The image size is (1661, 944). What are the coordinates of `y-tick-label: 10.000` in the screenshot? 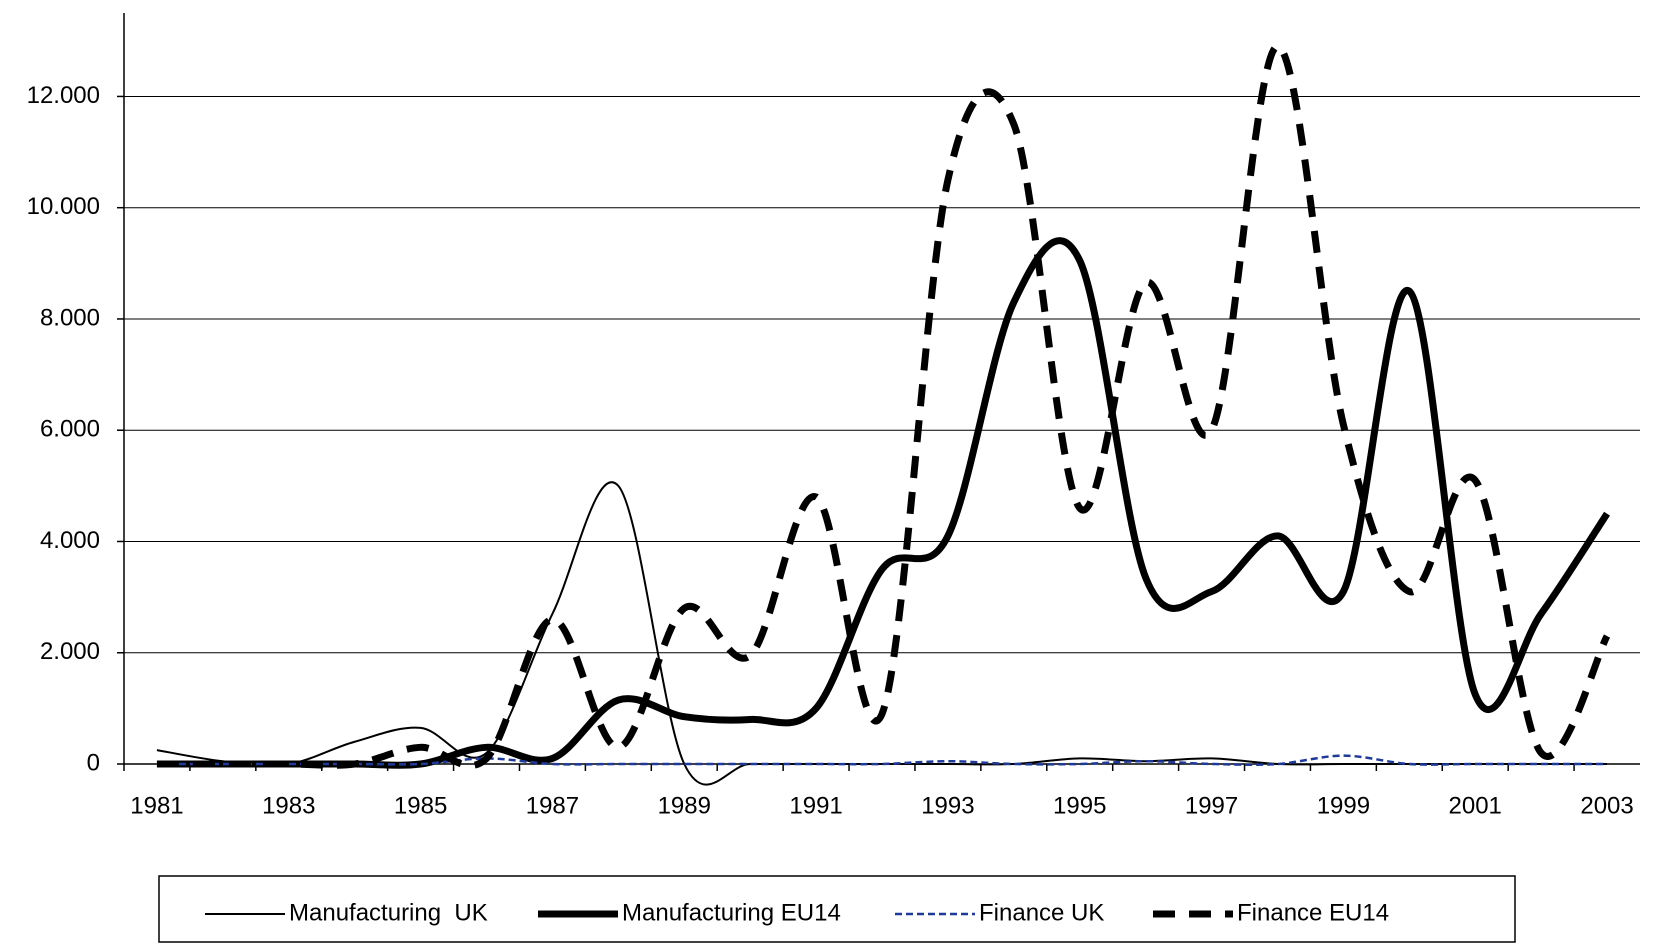 It's located at (63, 206).